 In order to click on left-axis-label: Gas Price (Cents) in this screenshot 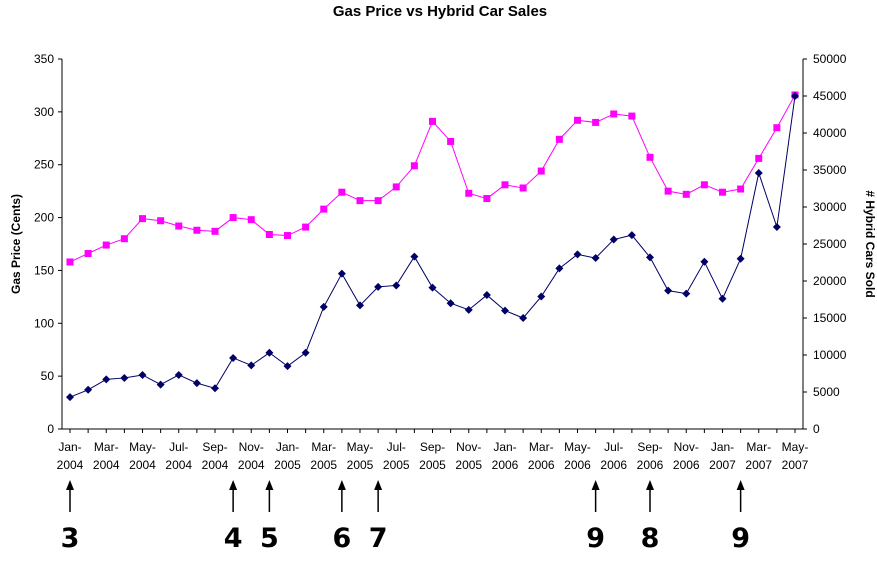, I will do `click(16, 244)`.